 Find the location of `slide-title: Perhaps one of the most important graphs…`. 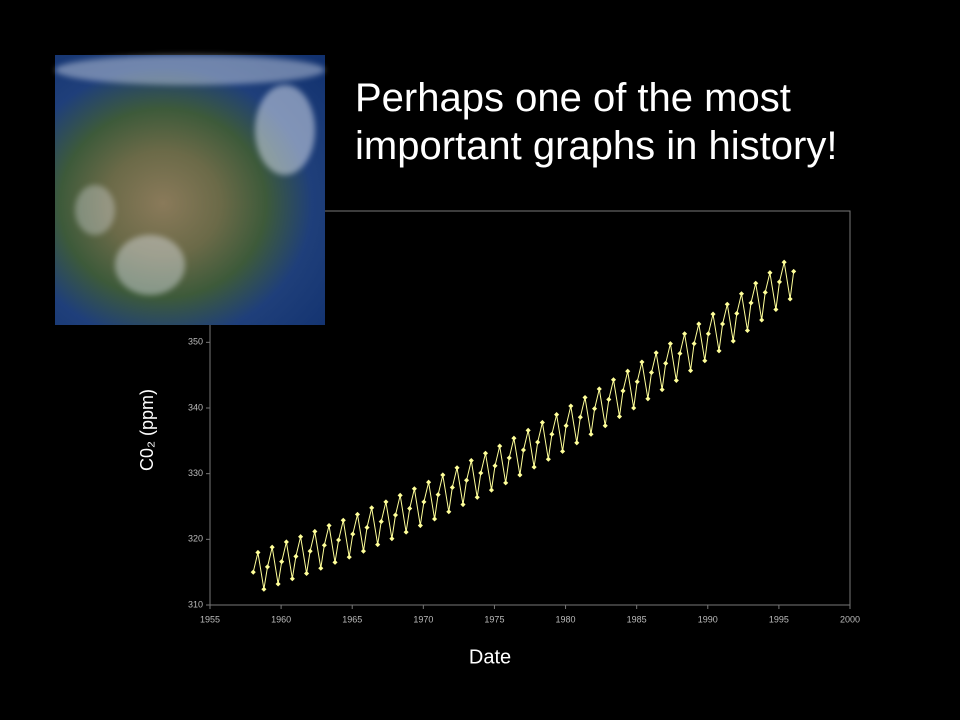

slide-title: Perhaps one of the most important graphs… is located at coordinates (596, 122).